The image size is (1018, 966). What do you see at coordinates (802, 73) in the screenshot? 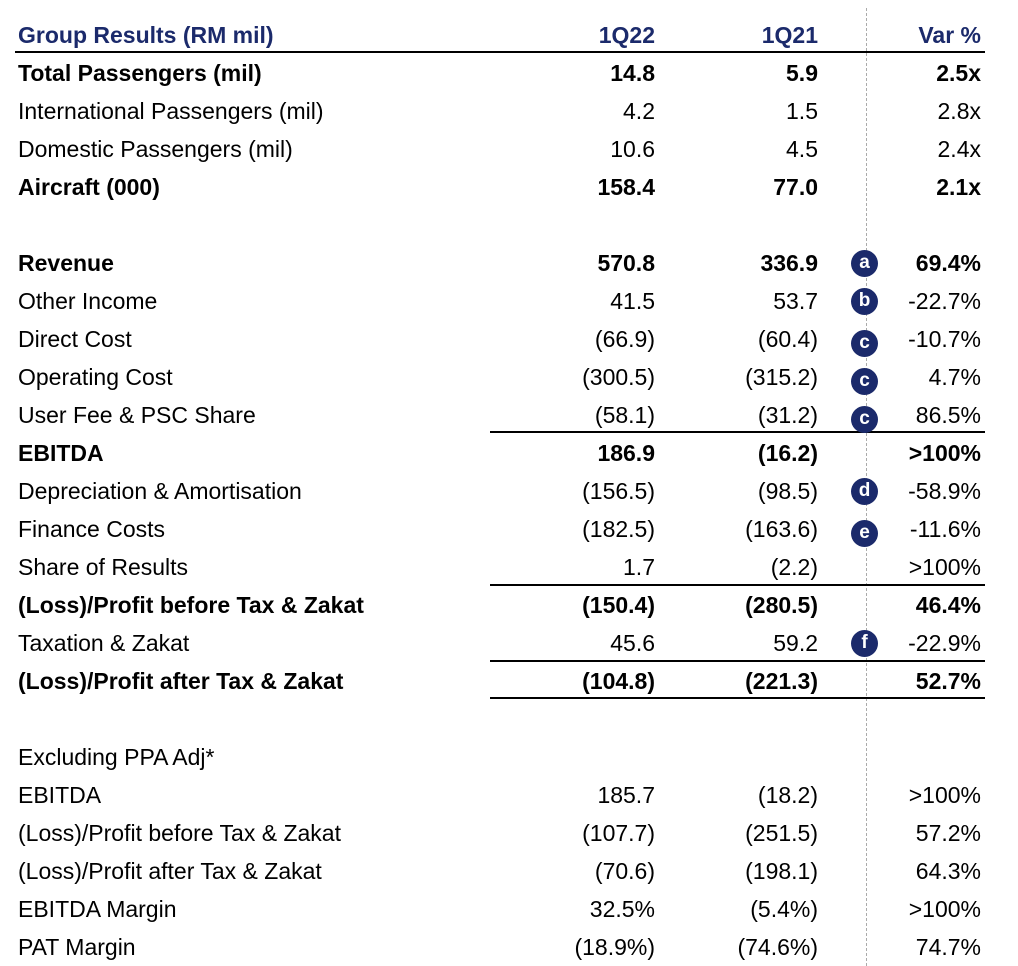
I see `value-cell: 5.9` at bounding box center [802, 73].